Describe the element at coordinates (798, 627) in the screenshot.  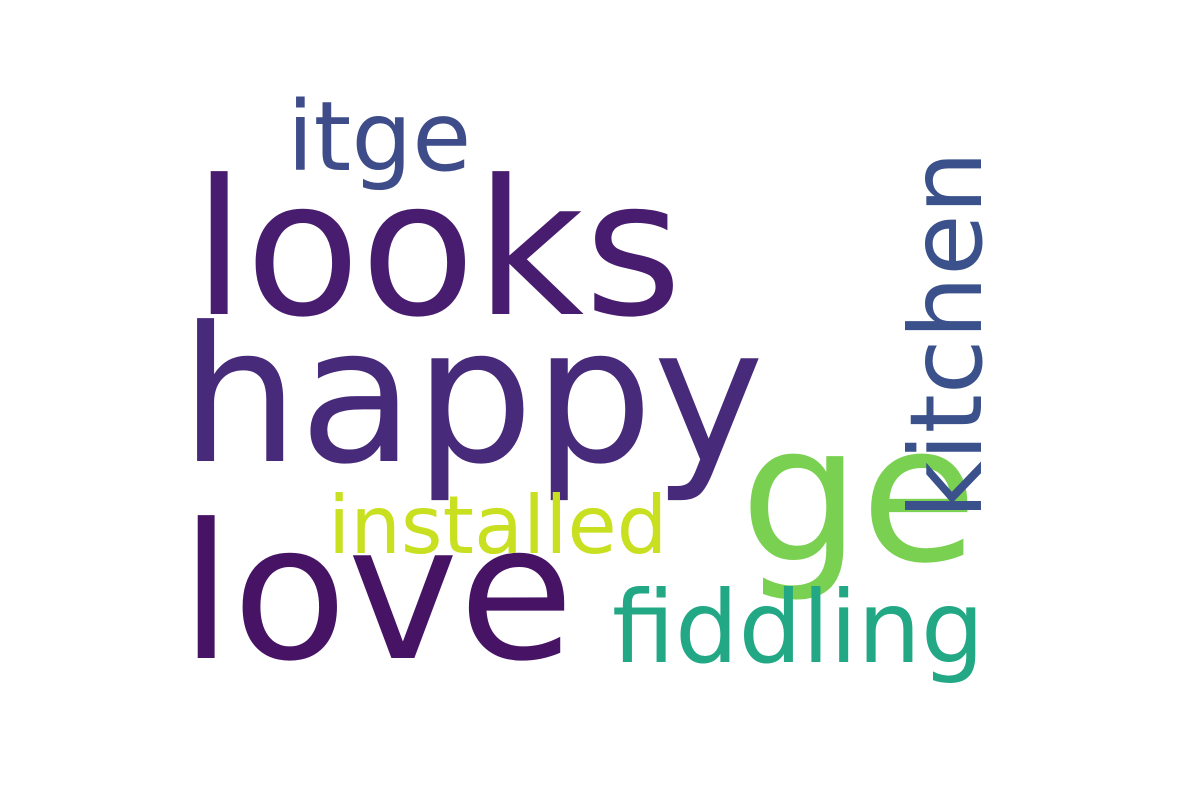
I see `word-fiddling: fiddling` at that location.